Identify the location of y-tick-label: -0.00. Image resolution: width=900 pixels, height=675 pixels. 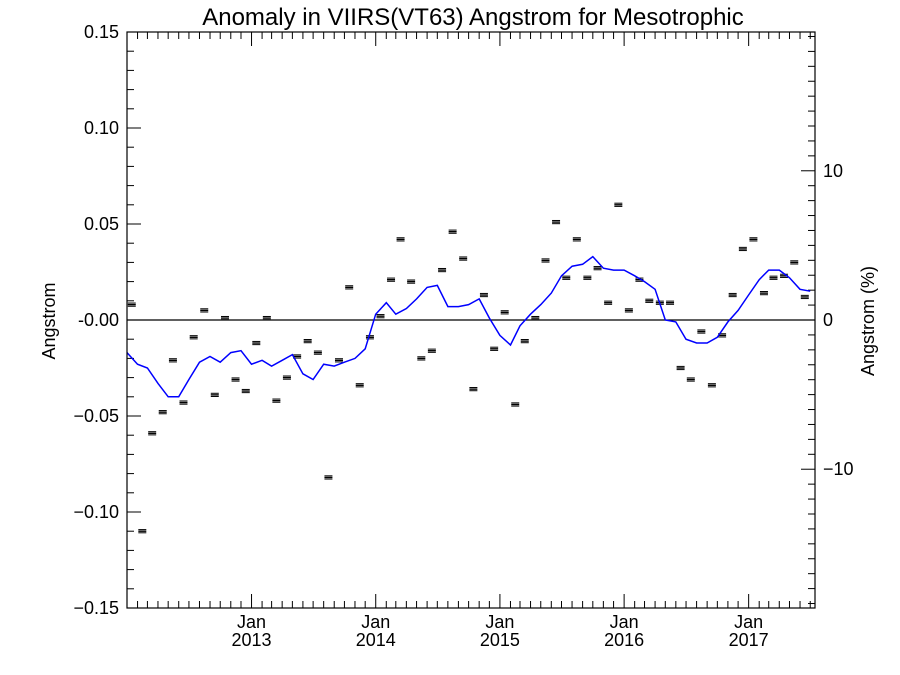
(98, 320).